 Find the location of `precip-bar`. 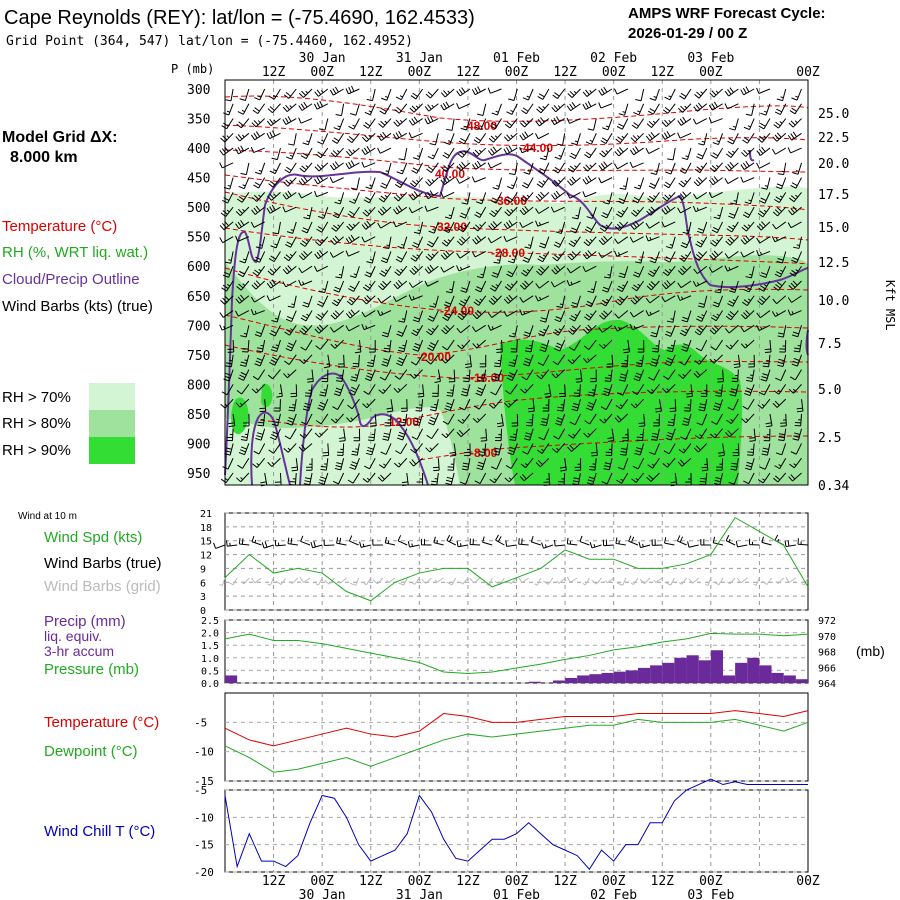

precip-bar is located at coordinates (765, 674).